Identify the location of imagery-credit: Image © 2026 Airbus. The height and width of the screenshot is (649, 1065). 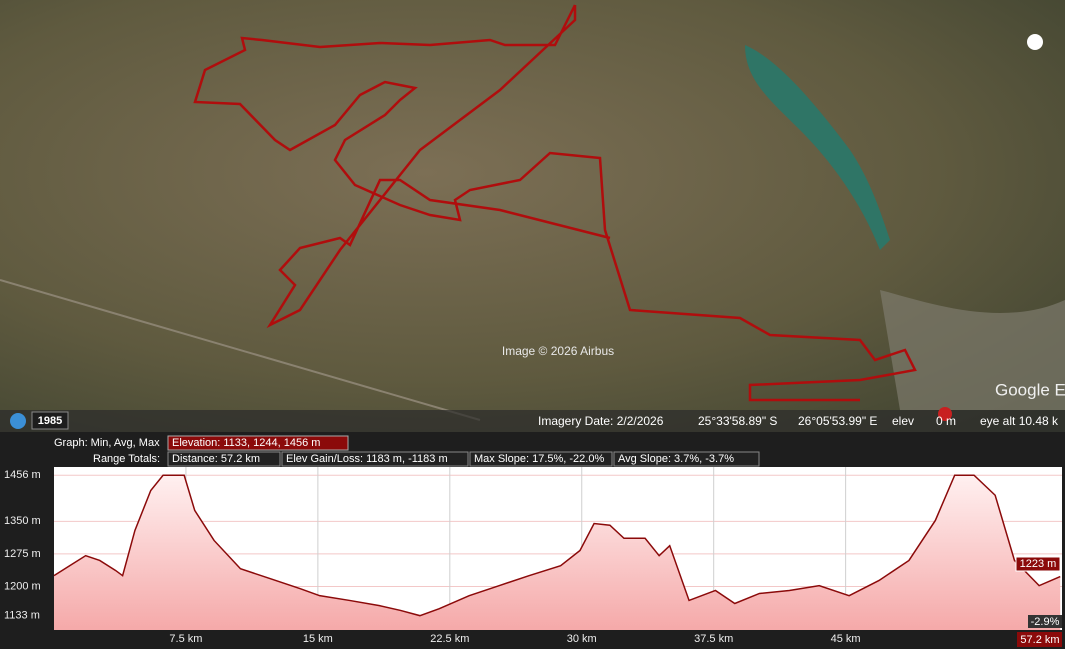
(558, 351).